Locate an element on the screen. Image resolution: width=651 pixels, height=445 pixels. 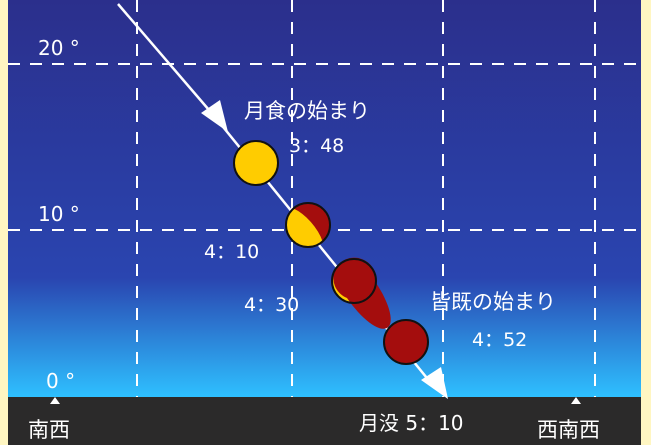
totality-start-label: 皆既の始まり is located at coordinates (493, 302).